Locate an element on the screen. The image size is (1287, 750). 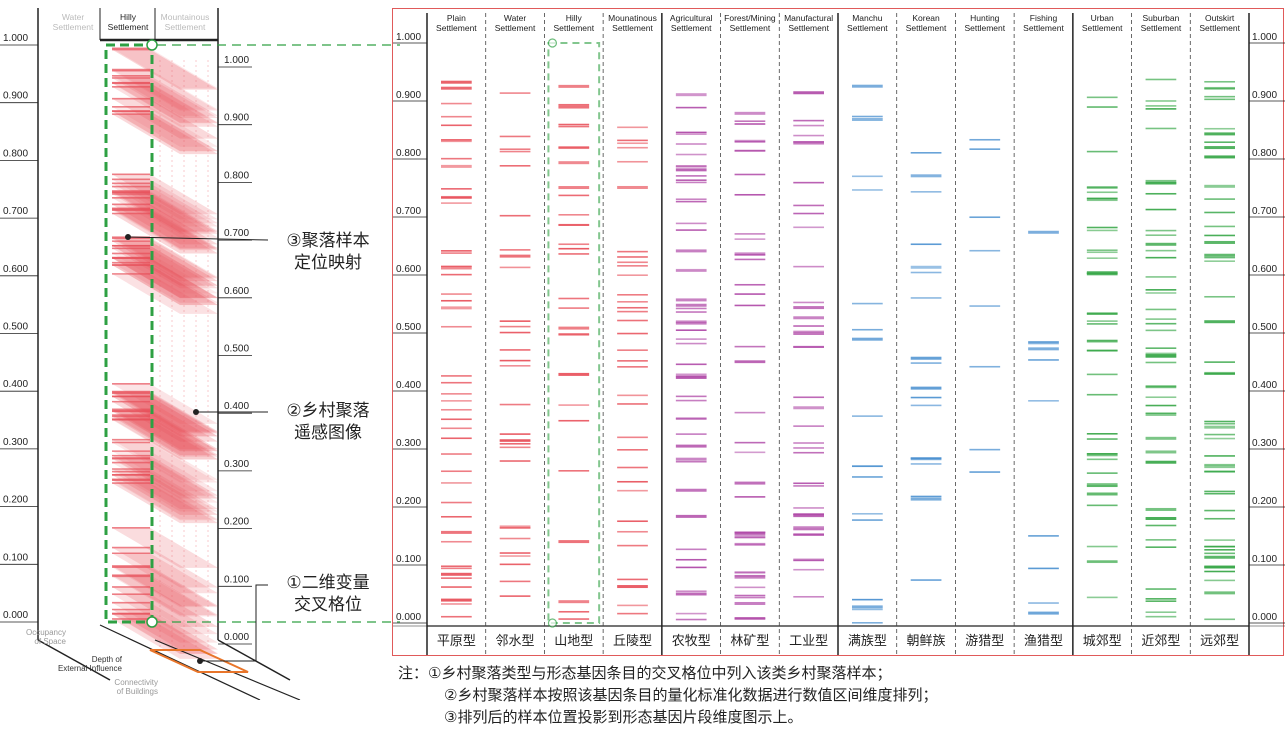
left-y-tick: 0.100 is located at coordinates (15, 557).